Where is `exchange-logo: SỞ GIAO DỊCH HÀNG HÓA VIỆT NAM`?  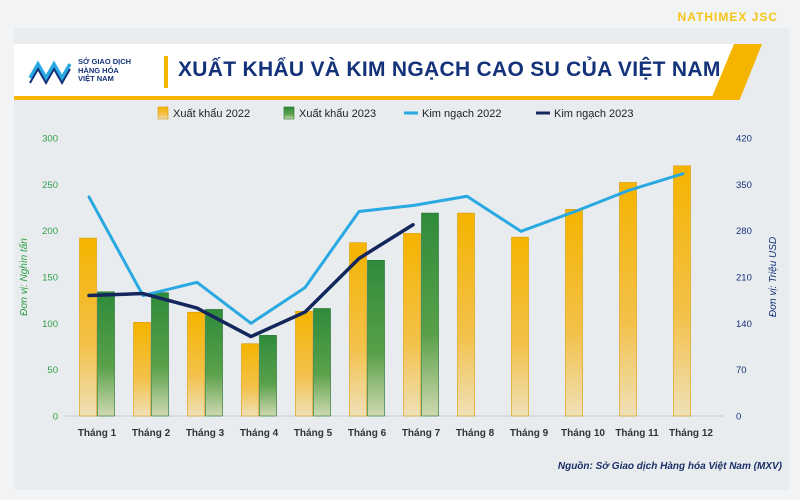
exchange-logo: SỞ GIAO DỊCH HÀNG HÓA VIỆT NAM is located at coordinates (94, 71).